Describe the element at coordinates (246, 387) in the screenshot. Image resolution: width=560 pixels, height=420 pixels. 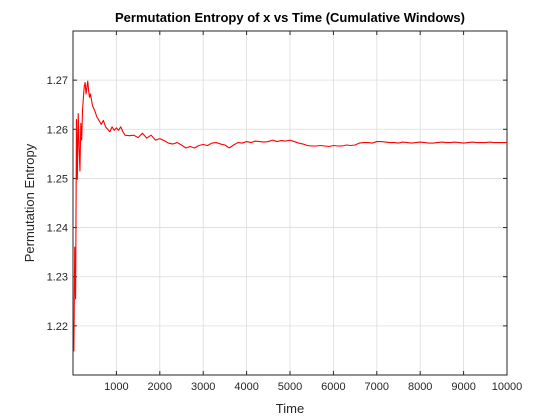
I see `x-tick-label: 4000` at that location.